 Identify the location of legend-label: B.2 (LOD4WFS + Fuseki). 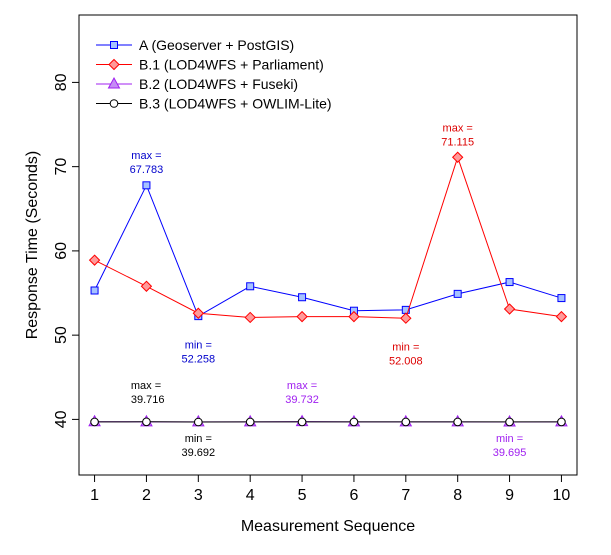
(218, 84).